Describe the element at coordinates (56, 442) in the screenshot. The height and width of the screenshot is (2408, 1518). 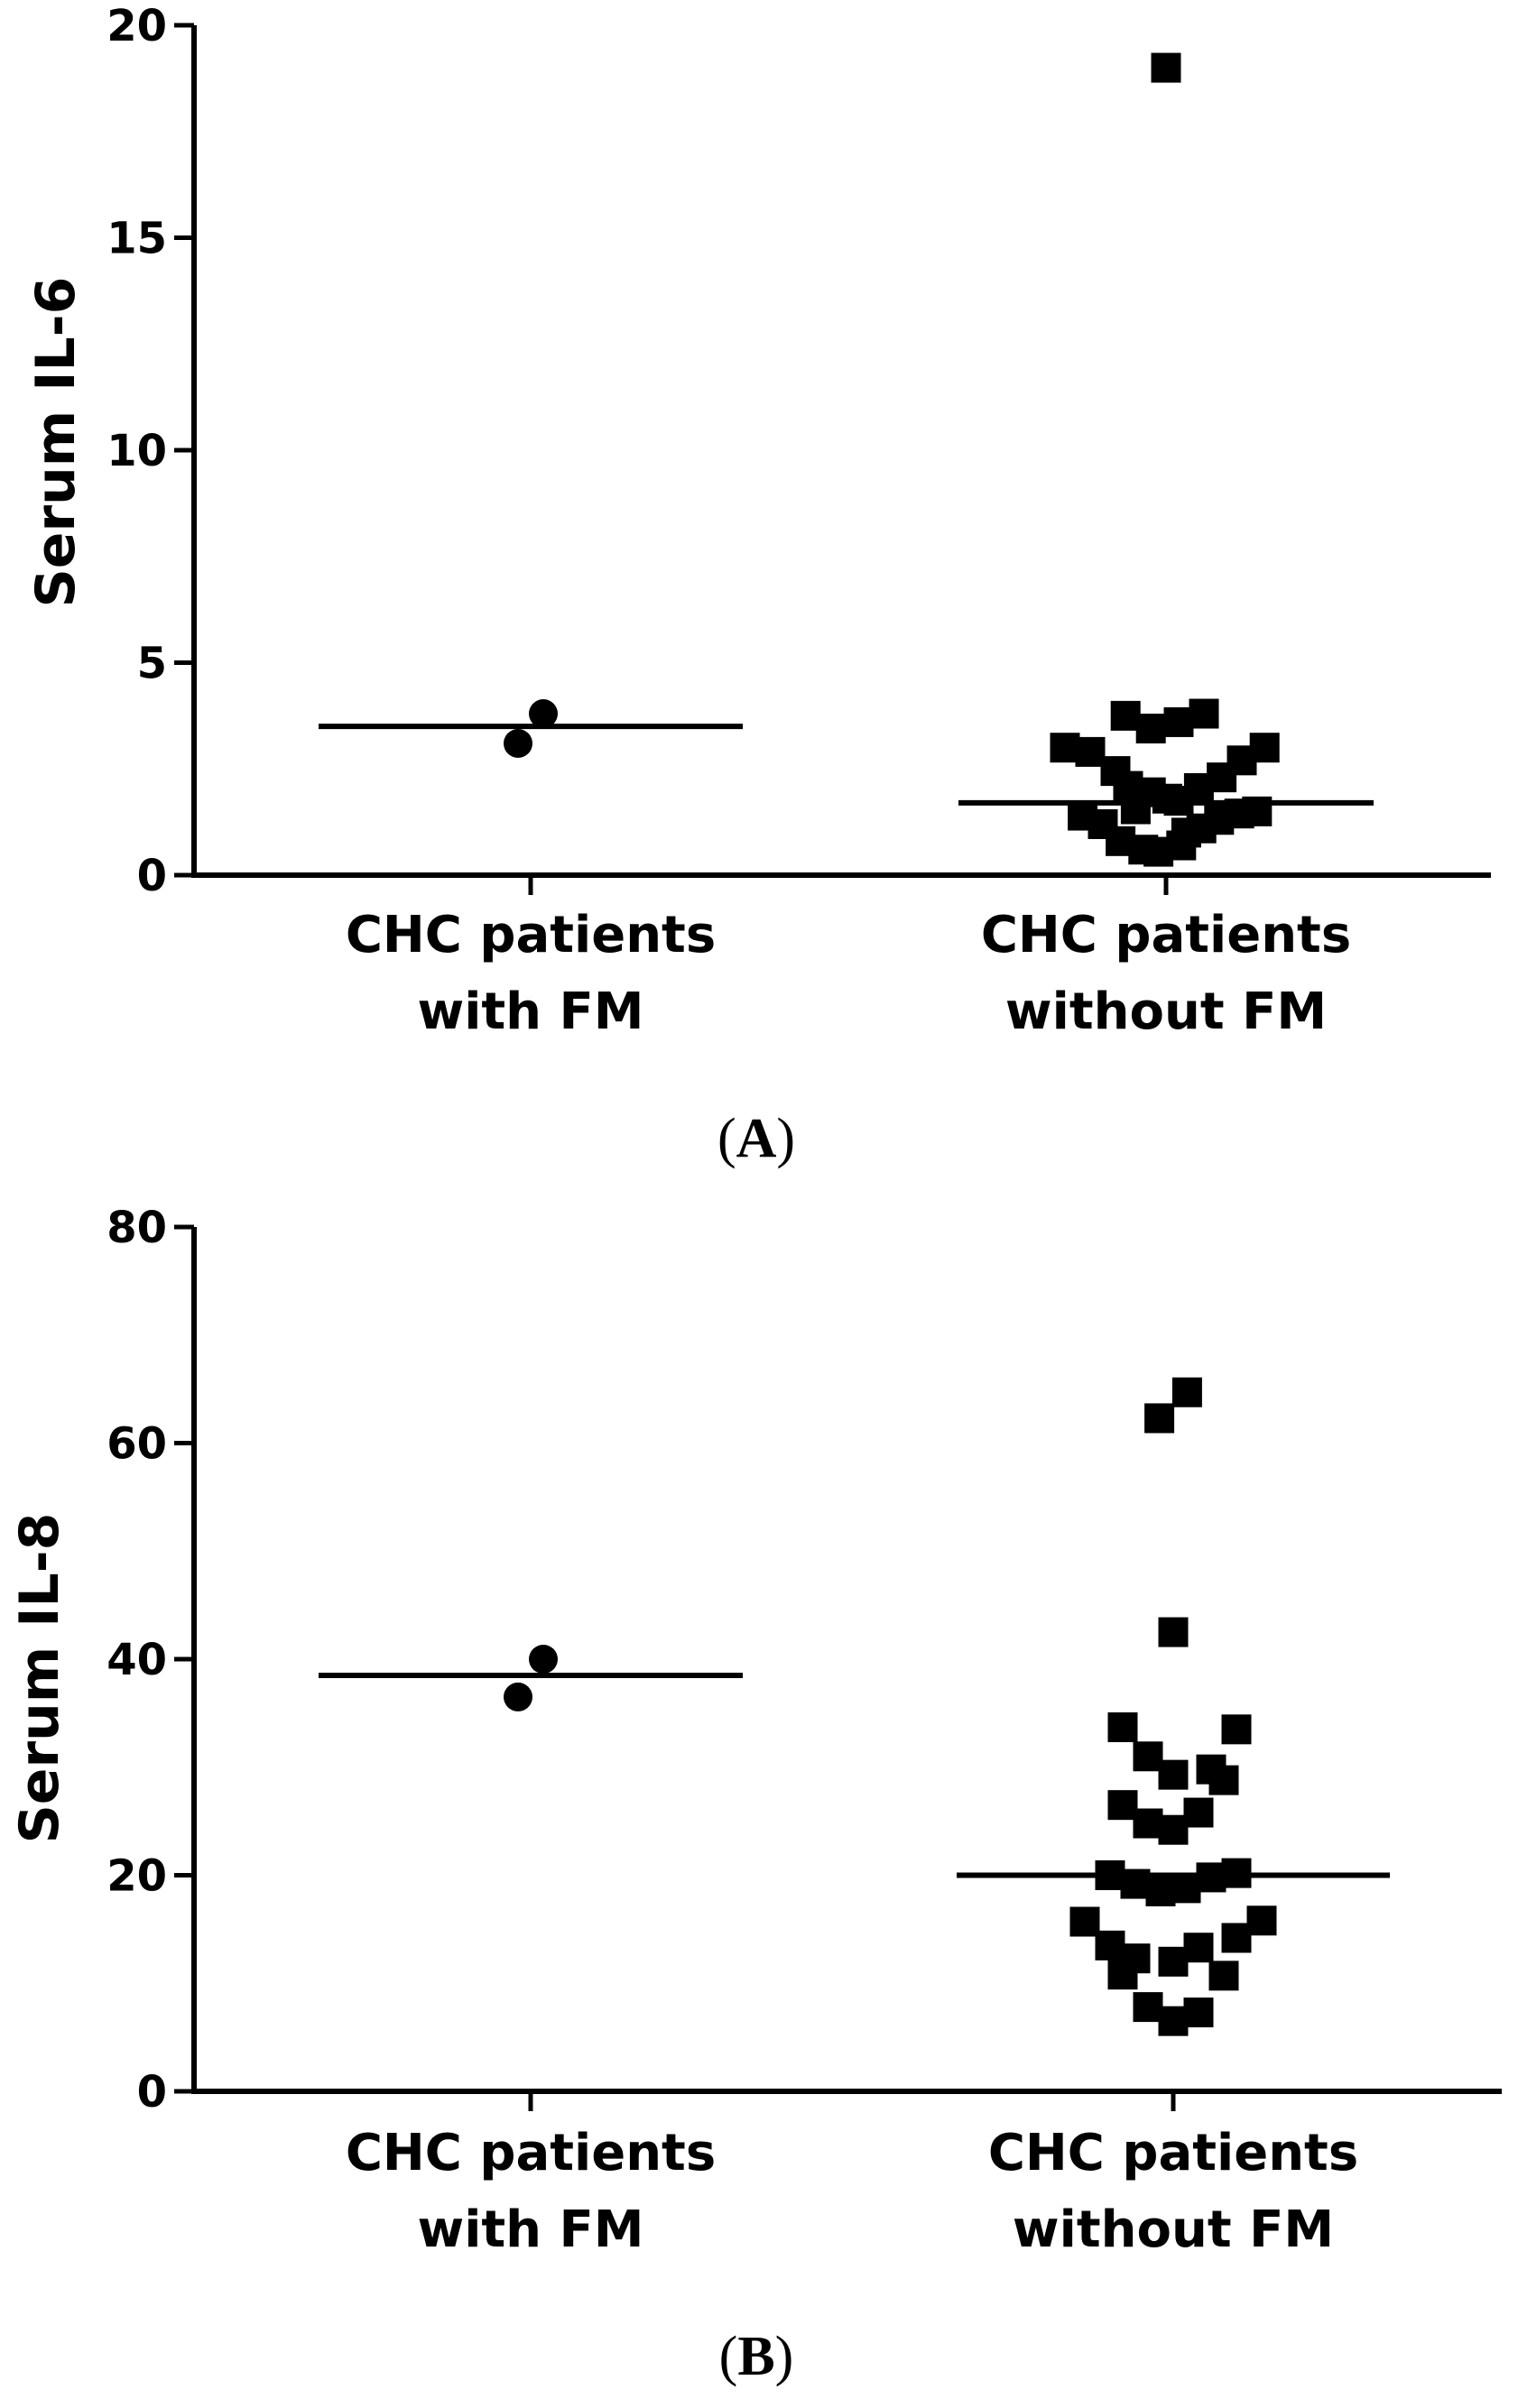
I see `y-axis-title: Serum IL-6` at that location.